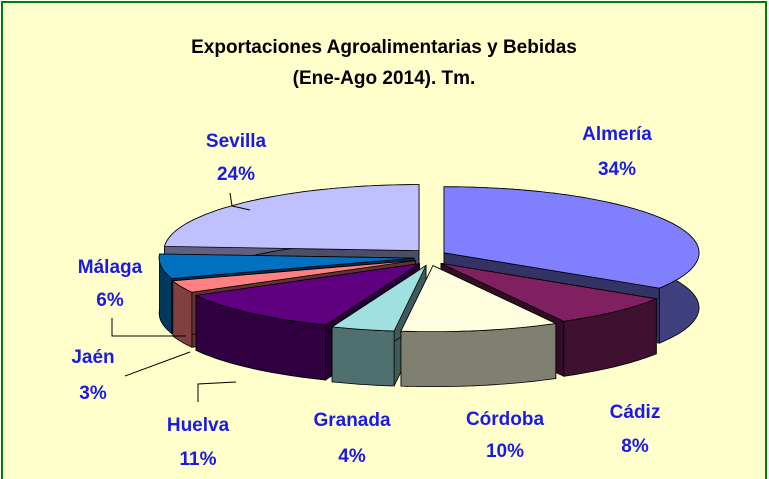 The height and width of the screenshot is (479, 769). Describe the element at coordinates (92, 357) in the screenshot. I see `slice-label: Jaén` at that location.